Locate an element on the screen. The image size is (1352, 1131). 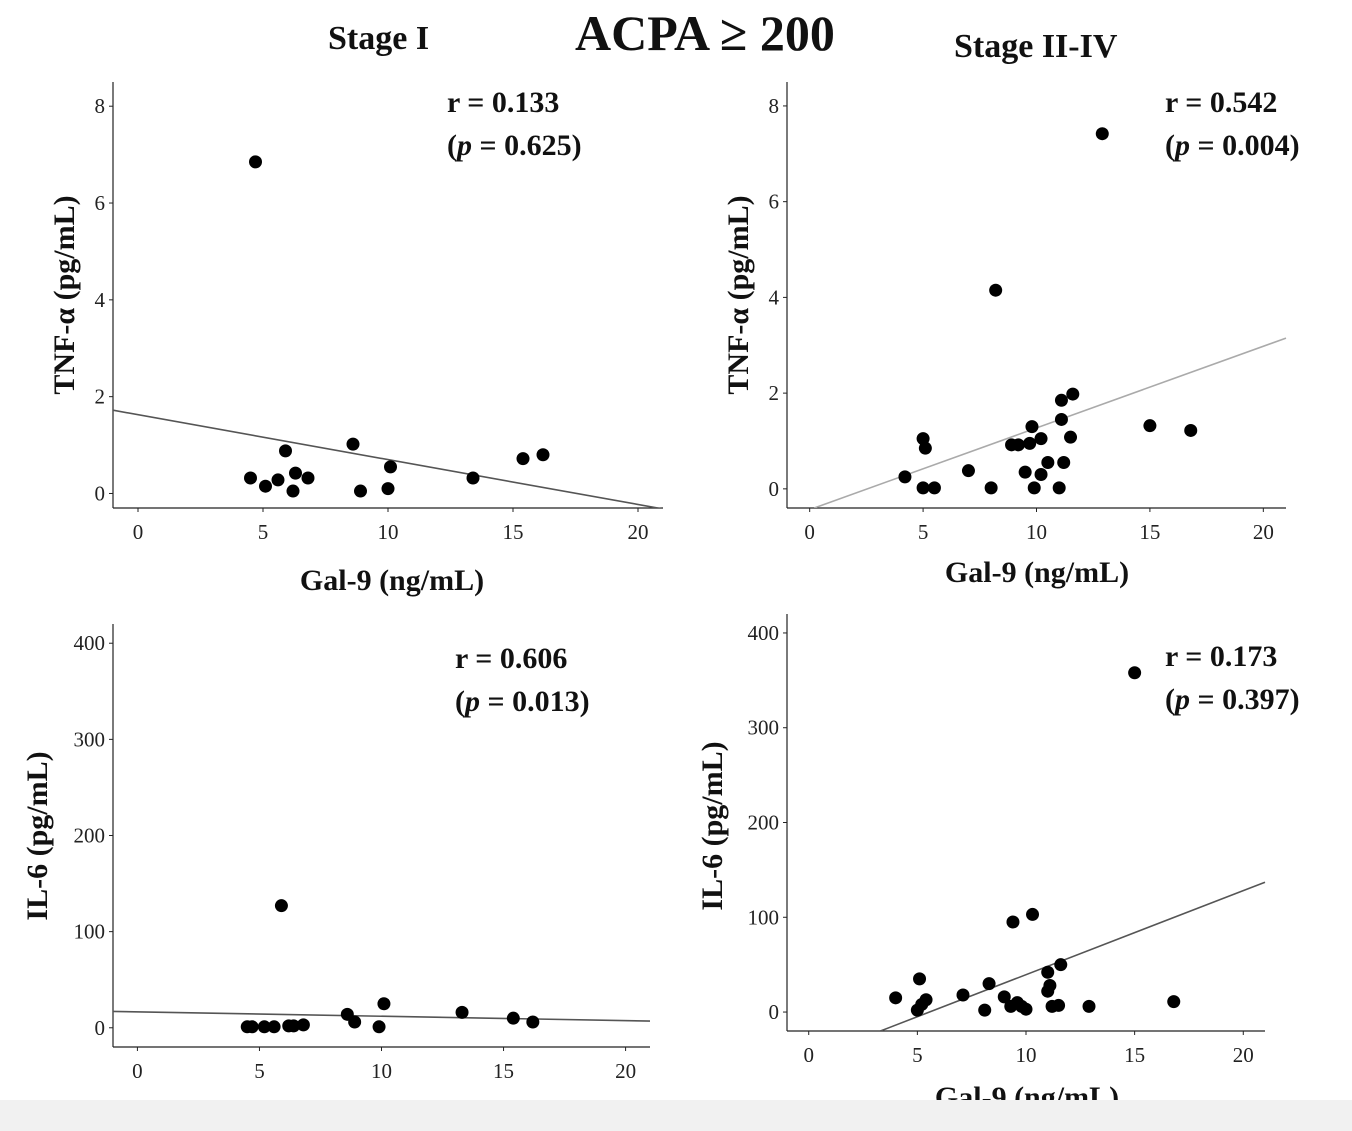
correlation-p: (p = 0.013) is located at coordinates (522, 701).